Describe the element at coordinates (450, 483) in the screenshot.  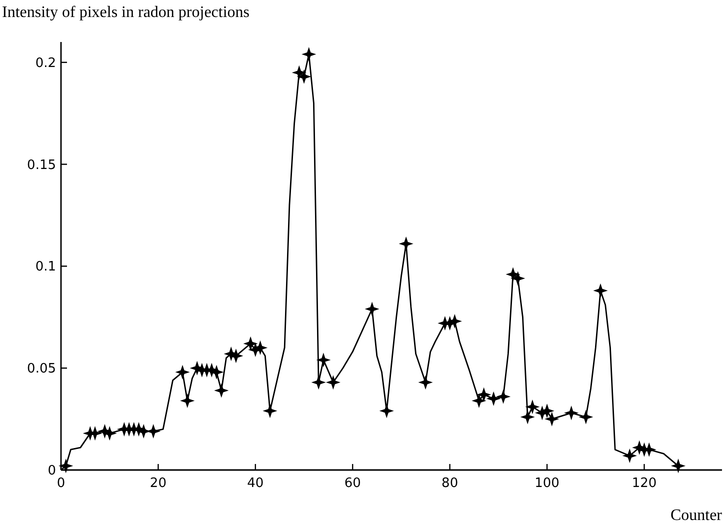
I see `x-tick-label: 80` at that location.